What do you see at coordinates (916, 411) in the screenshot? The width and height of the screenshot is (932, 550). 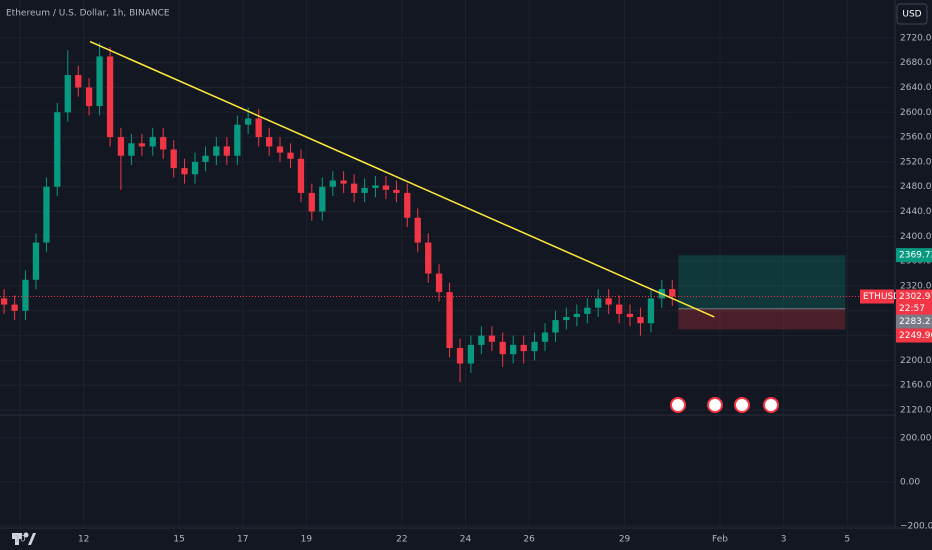 I see `y-tick-label: 2120.00` at bounding box center [916, 411].